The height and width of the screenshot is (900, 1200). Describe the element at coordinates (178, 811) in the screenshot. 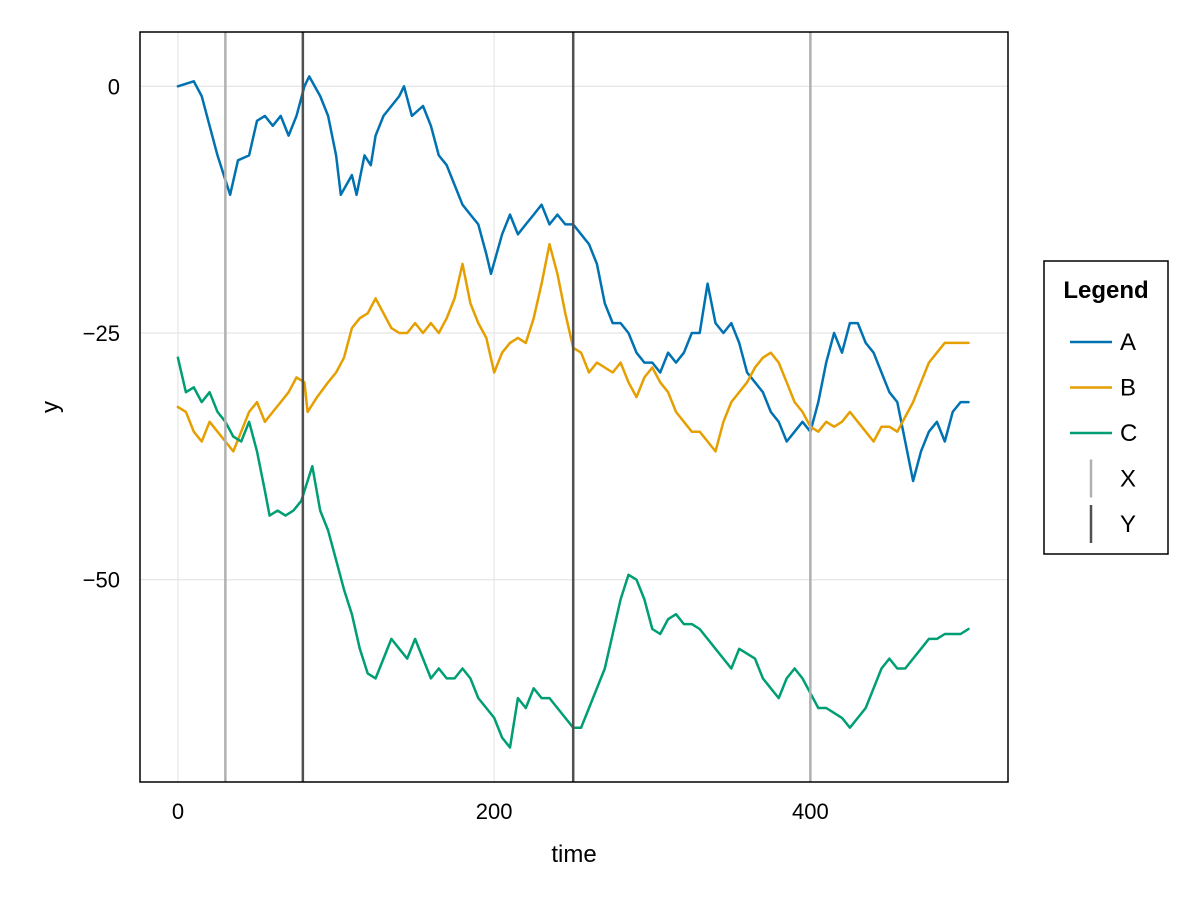

I see `x-tick-label: 0` at that location.